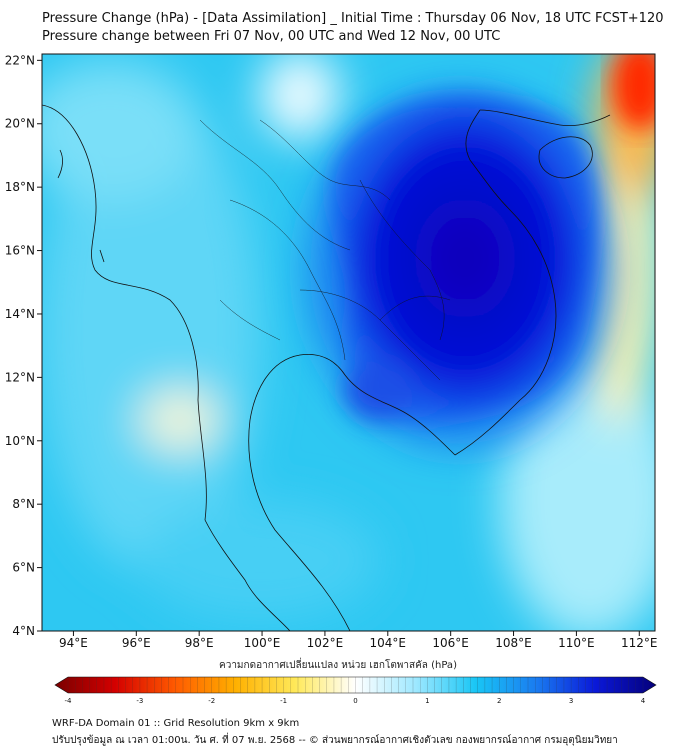 The height and width of the screenshot is (756, 676). What do you see at coordinates (124, 312) in the screenshot?
I see `myanmar-coast` at bounding box center [124, 312].